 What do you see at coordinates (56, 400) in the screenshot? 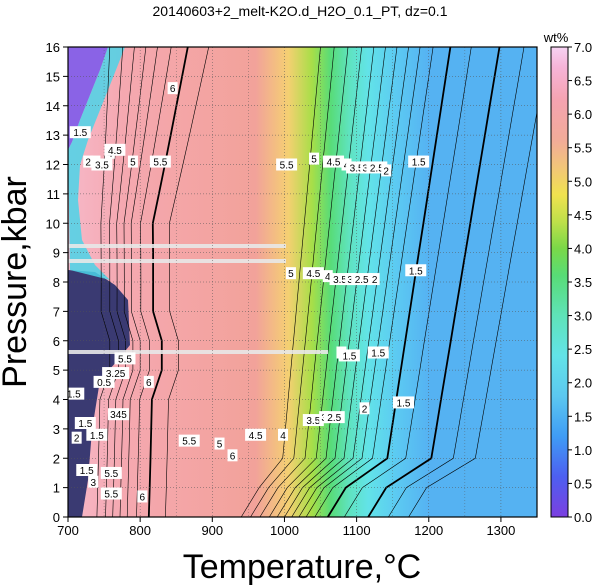
I see `y-tick-label: 4` at bounding box center [56, 400].